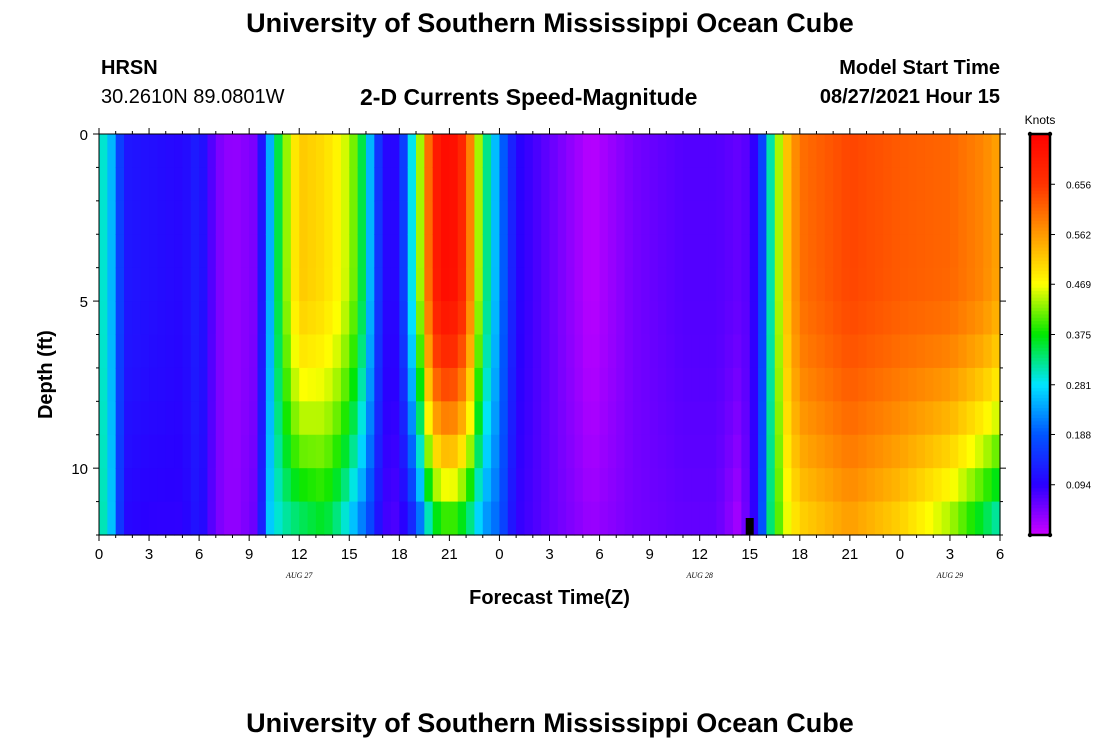 The image size is (1100, 750). What do you see at coordinates (149, 554) in the screenshot?
I see `x-tick-label: 3` at bounding box center [149, 554].